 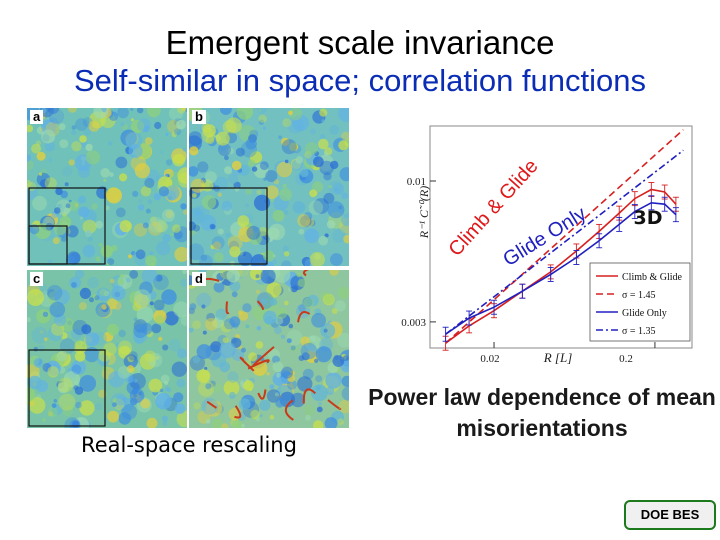 I want to click on overlay-dimension: 3D, so click(x=648, y=218).